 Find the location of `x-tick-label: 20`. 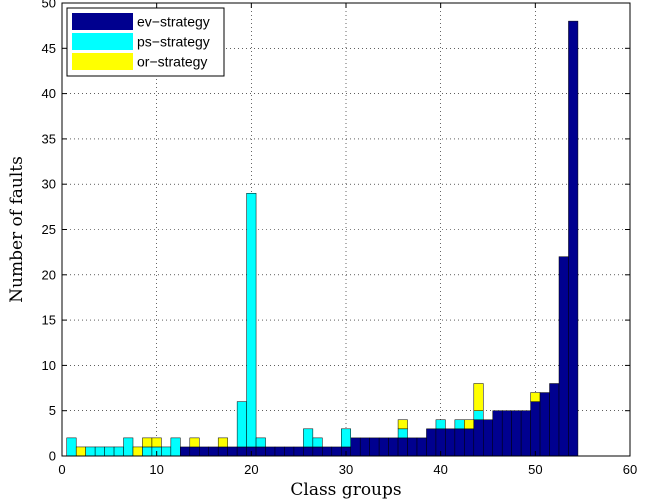

x-tick-label: 20 is located at coordinates (251, 469).